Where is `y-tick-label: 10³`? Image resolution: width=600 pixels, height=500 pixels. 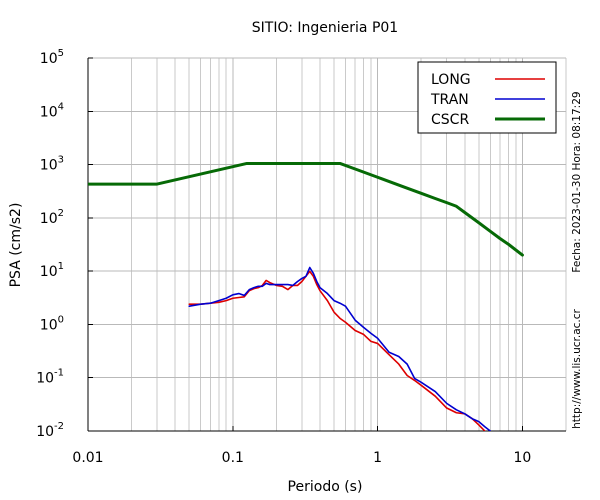
y-tick-label: 10³ is located at coordinates (52, 164).